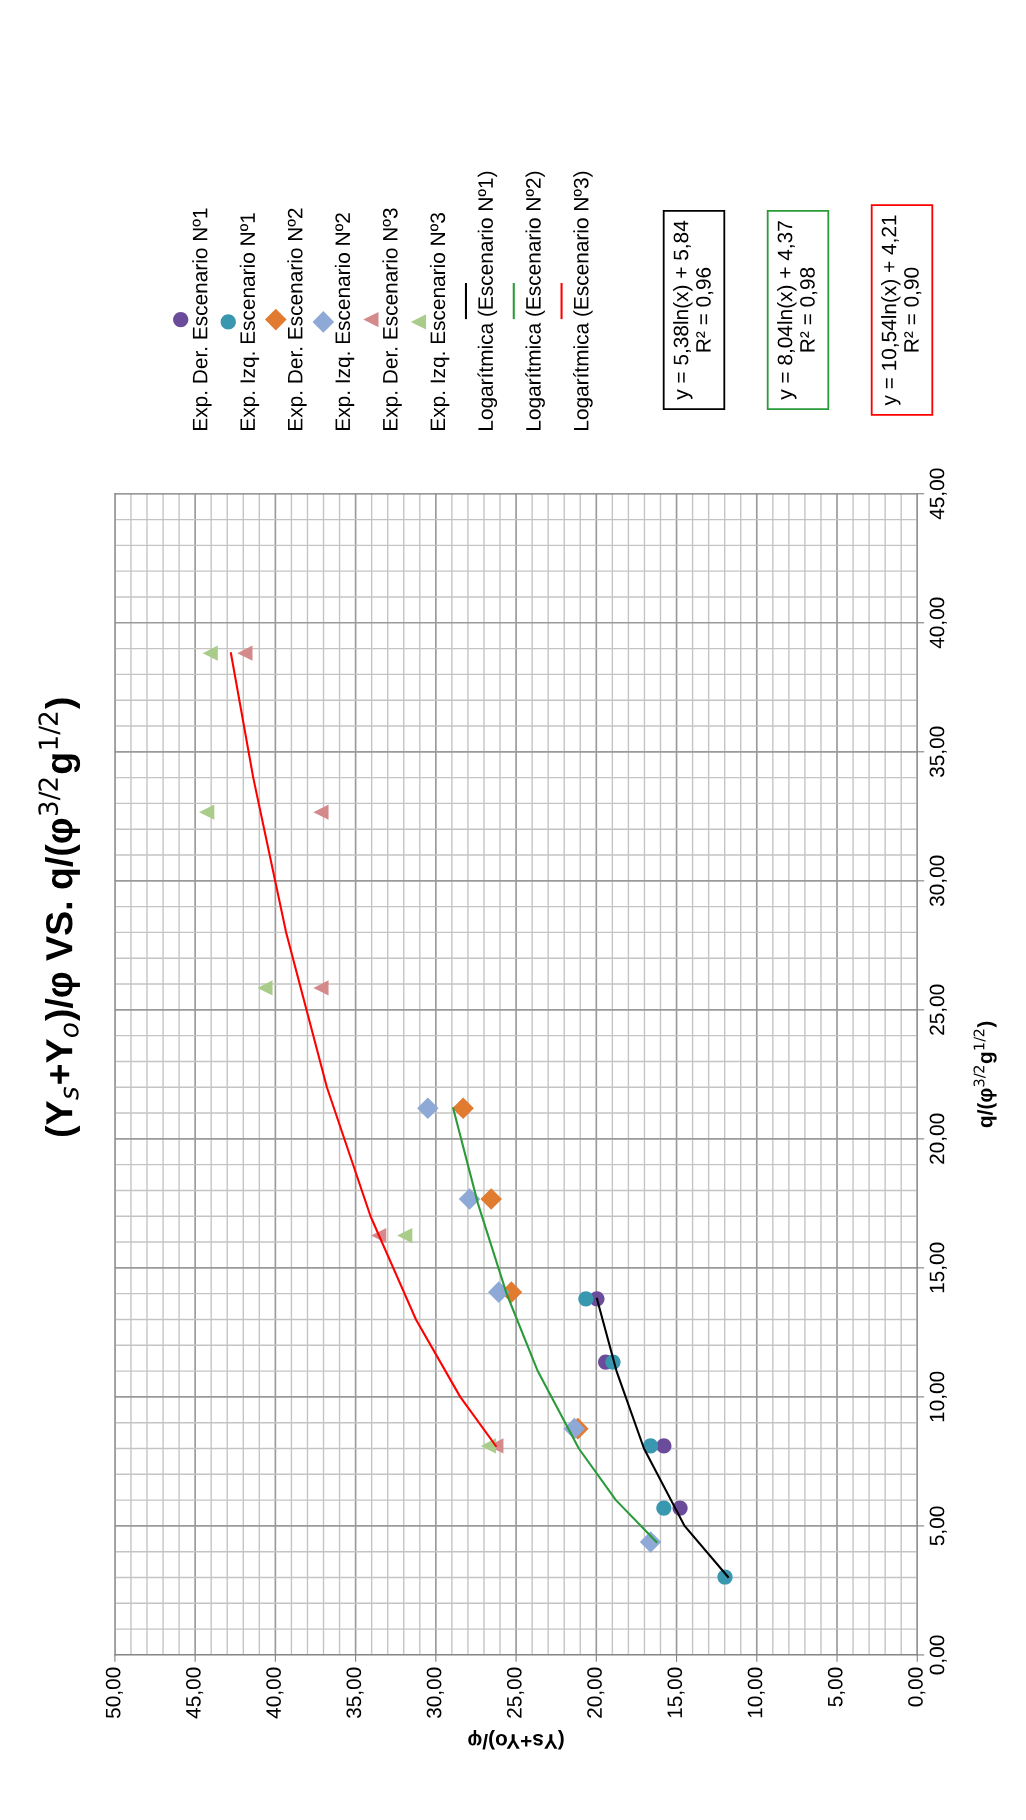 The width and height of the screenshot is (1026, 1820). Describe the element at coordinates (355, 1693) in the screenshot. I see `x-tick-label: 35,00` at that location.